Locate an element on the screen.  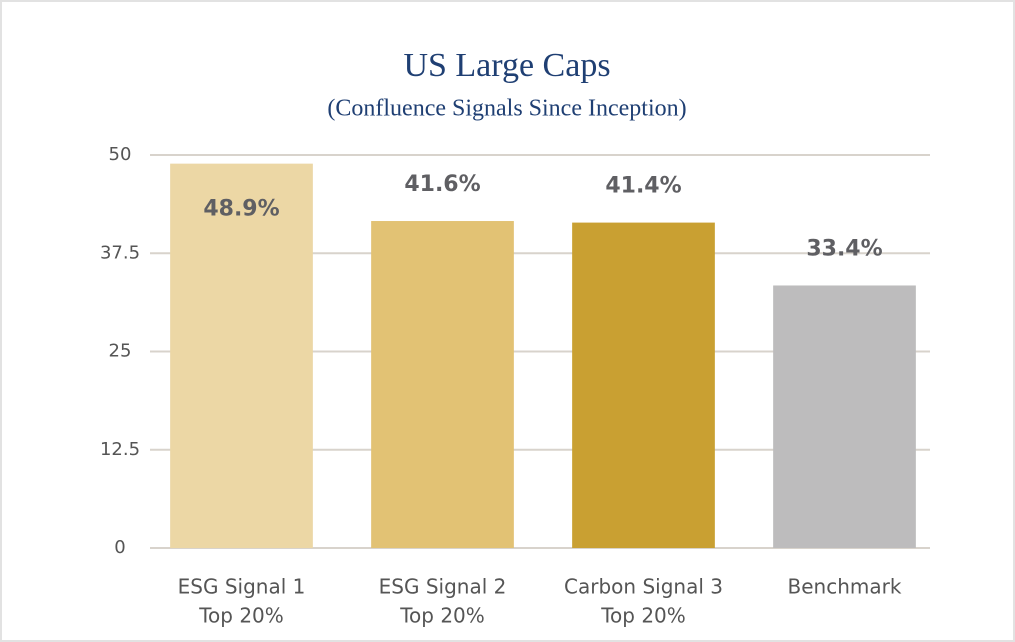
x-tick-label: Carbon Signal 3 is located at coordinates (643, 587).